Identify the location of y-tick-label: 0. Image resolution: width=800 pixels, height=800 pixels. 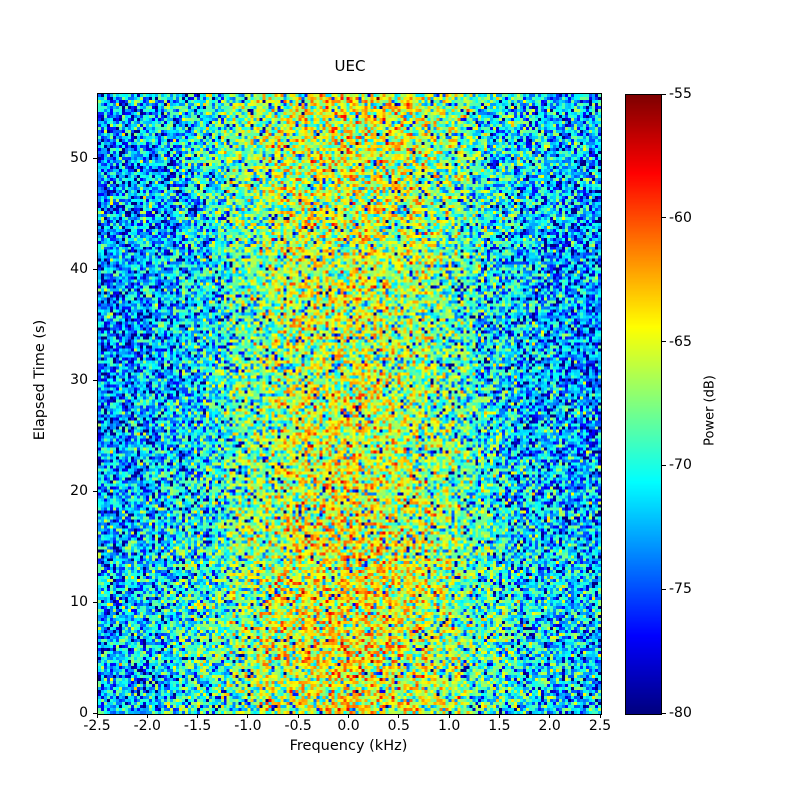
(83, 713).